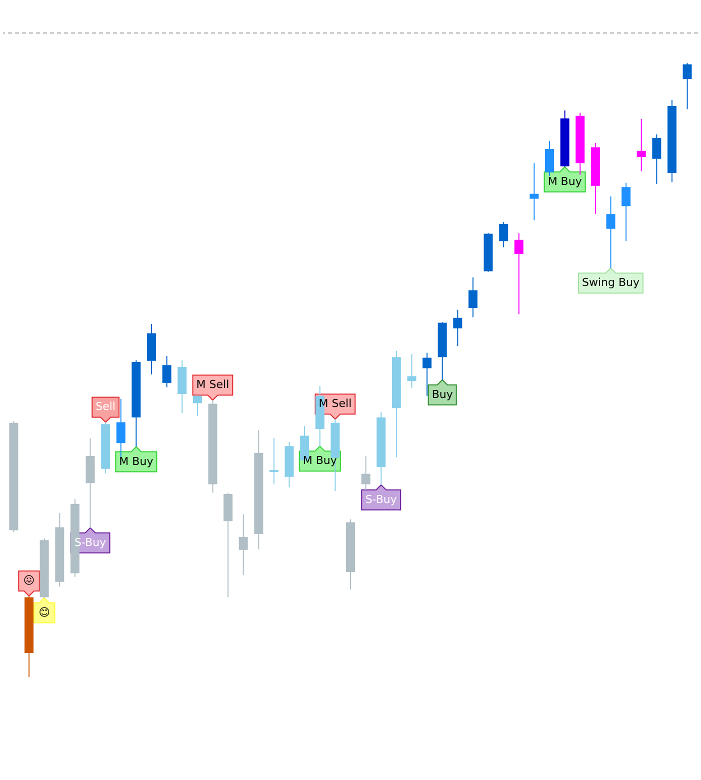  What do you see at coordinates (443, 394) in the screenshot?
I see `annotation: Buy` at bounding box center [443, 394].